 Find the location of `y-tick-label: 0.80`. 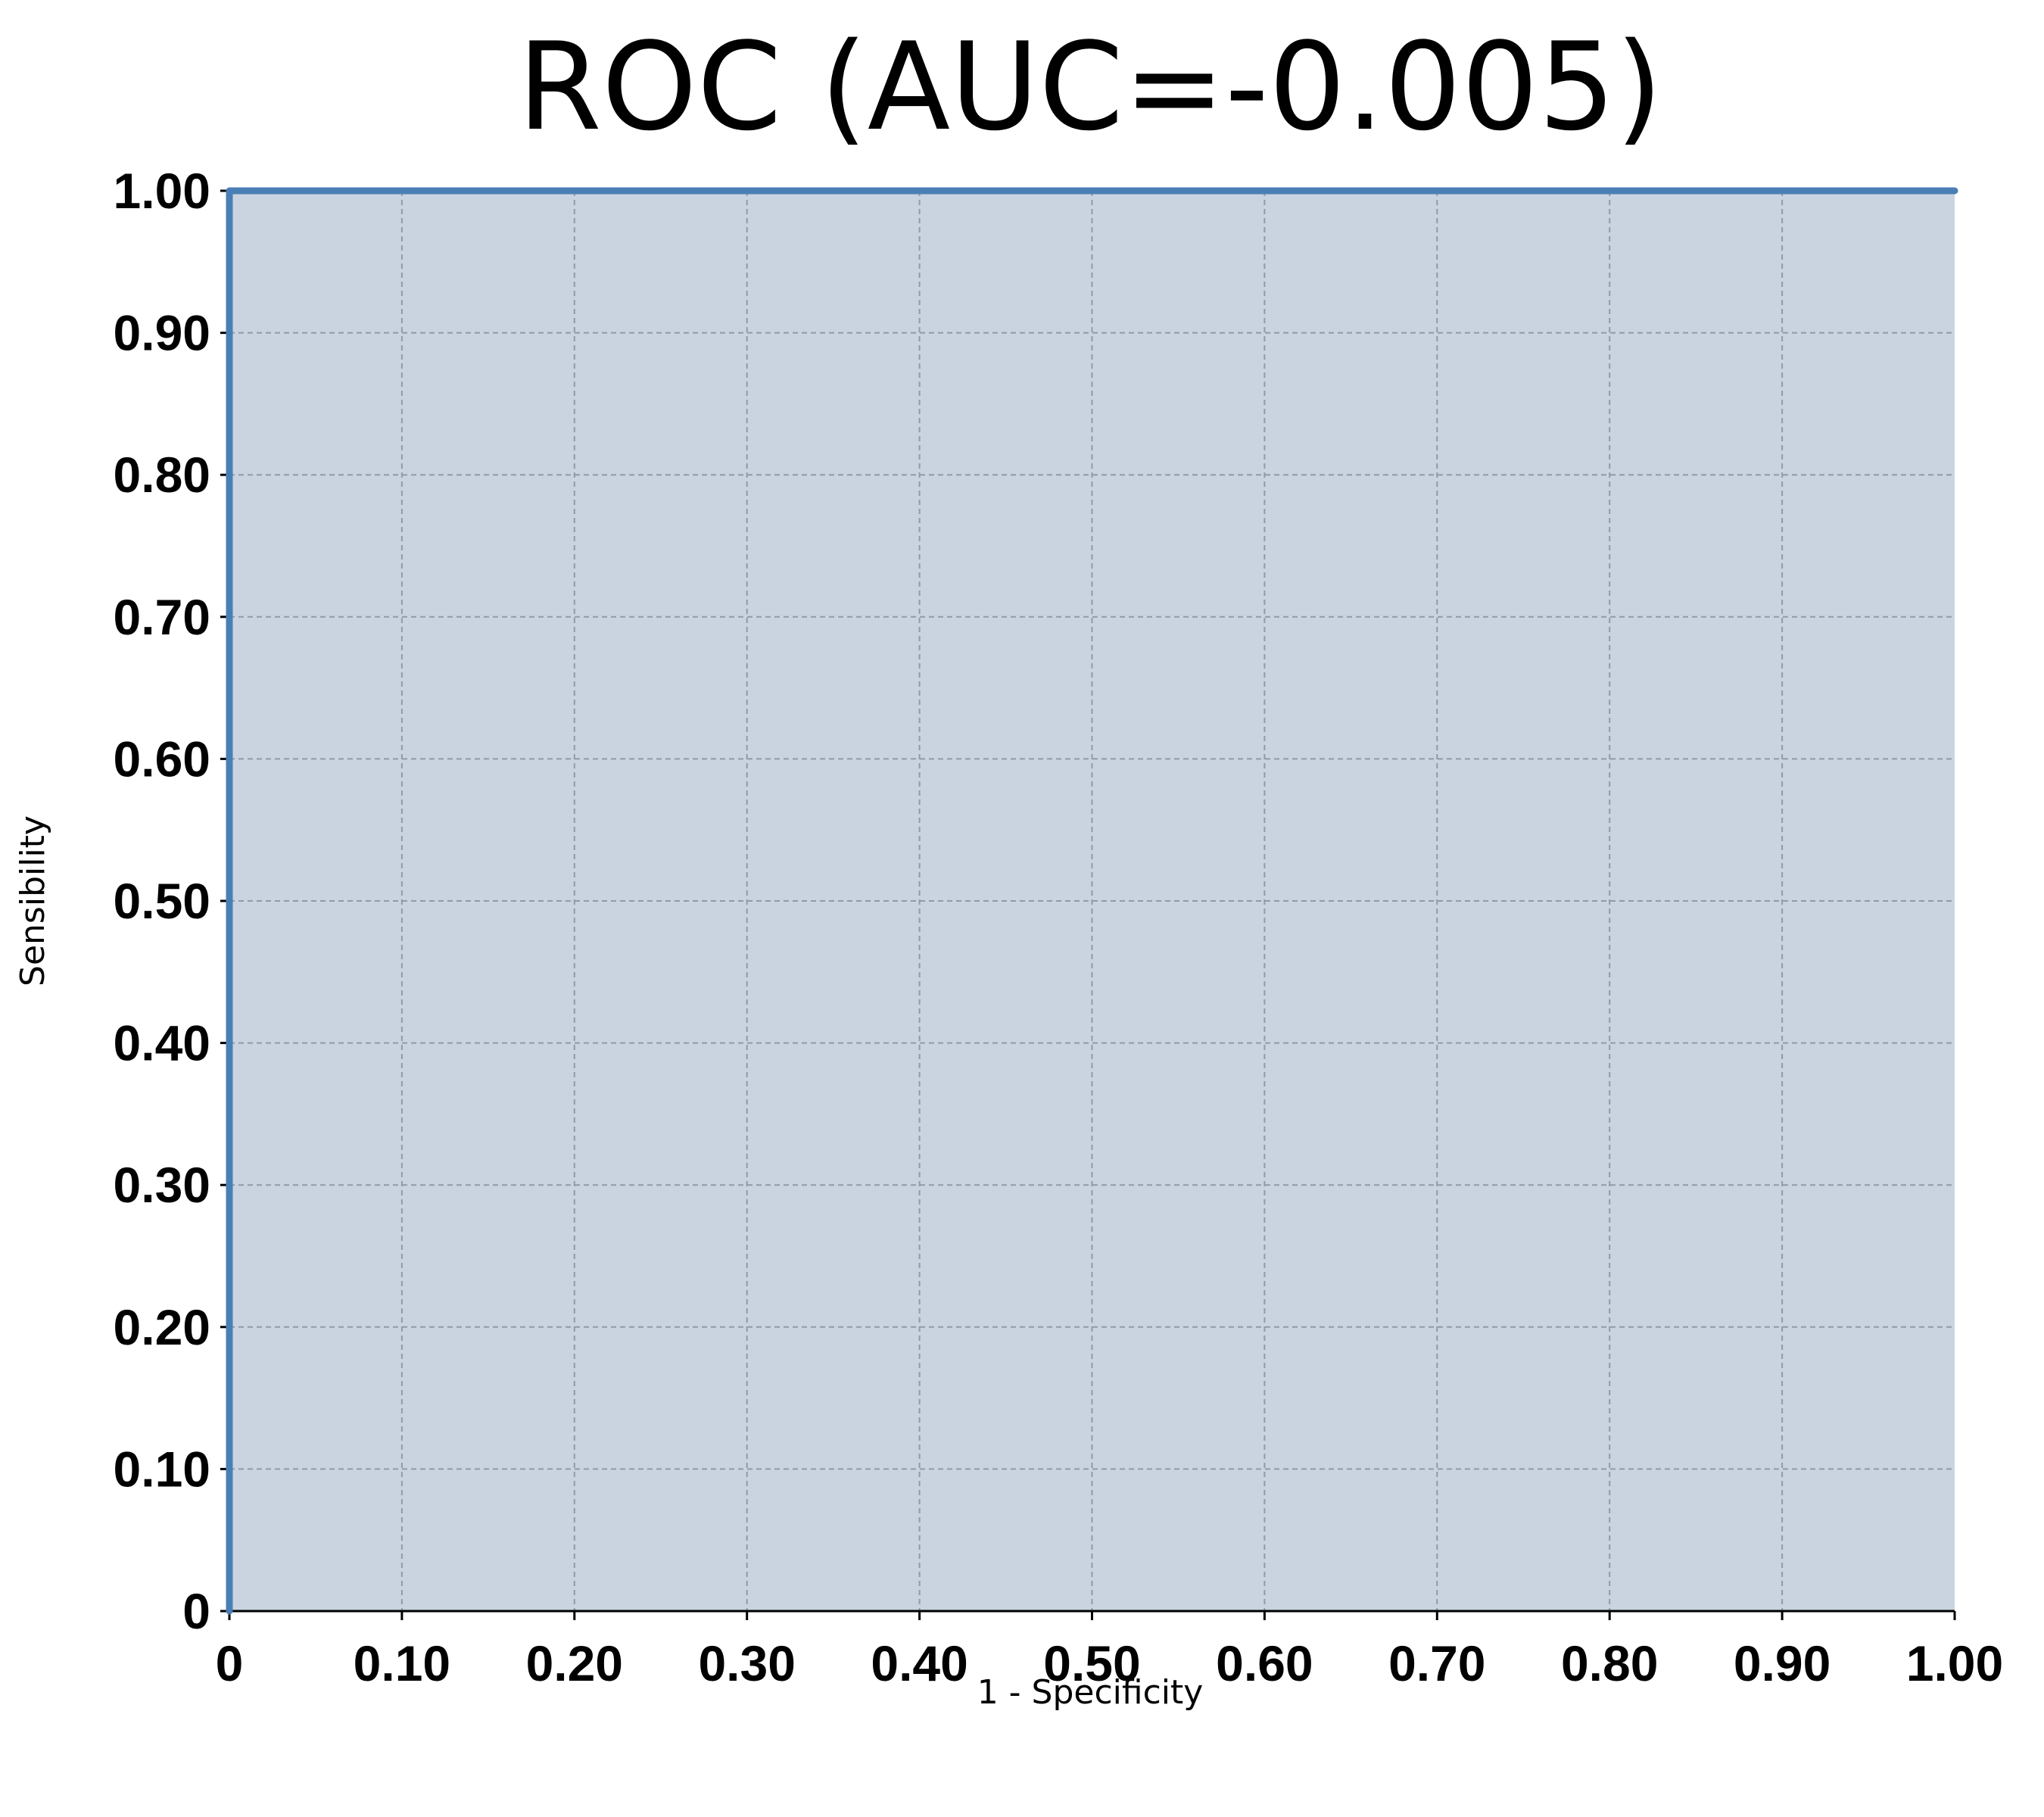

y-tick-label: 0.80 is located at coordinates (162, 475).